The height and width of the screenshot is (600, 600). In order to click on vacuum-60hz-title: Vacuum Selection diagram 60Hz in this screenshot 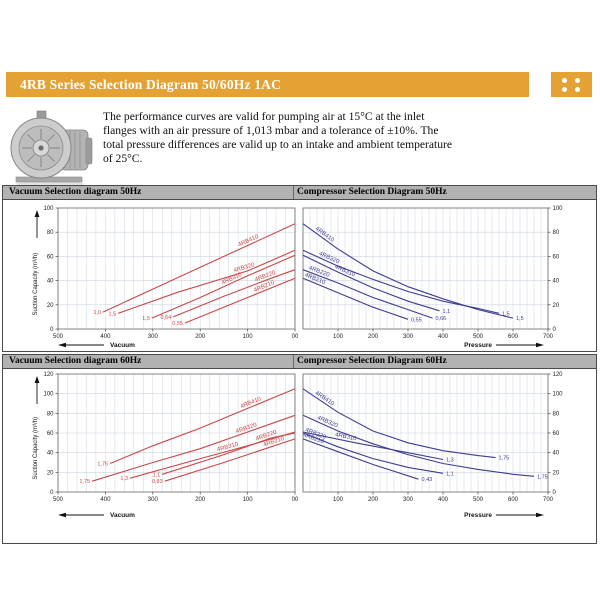, I will do `click(75, 361)`.